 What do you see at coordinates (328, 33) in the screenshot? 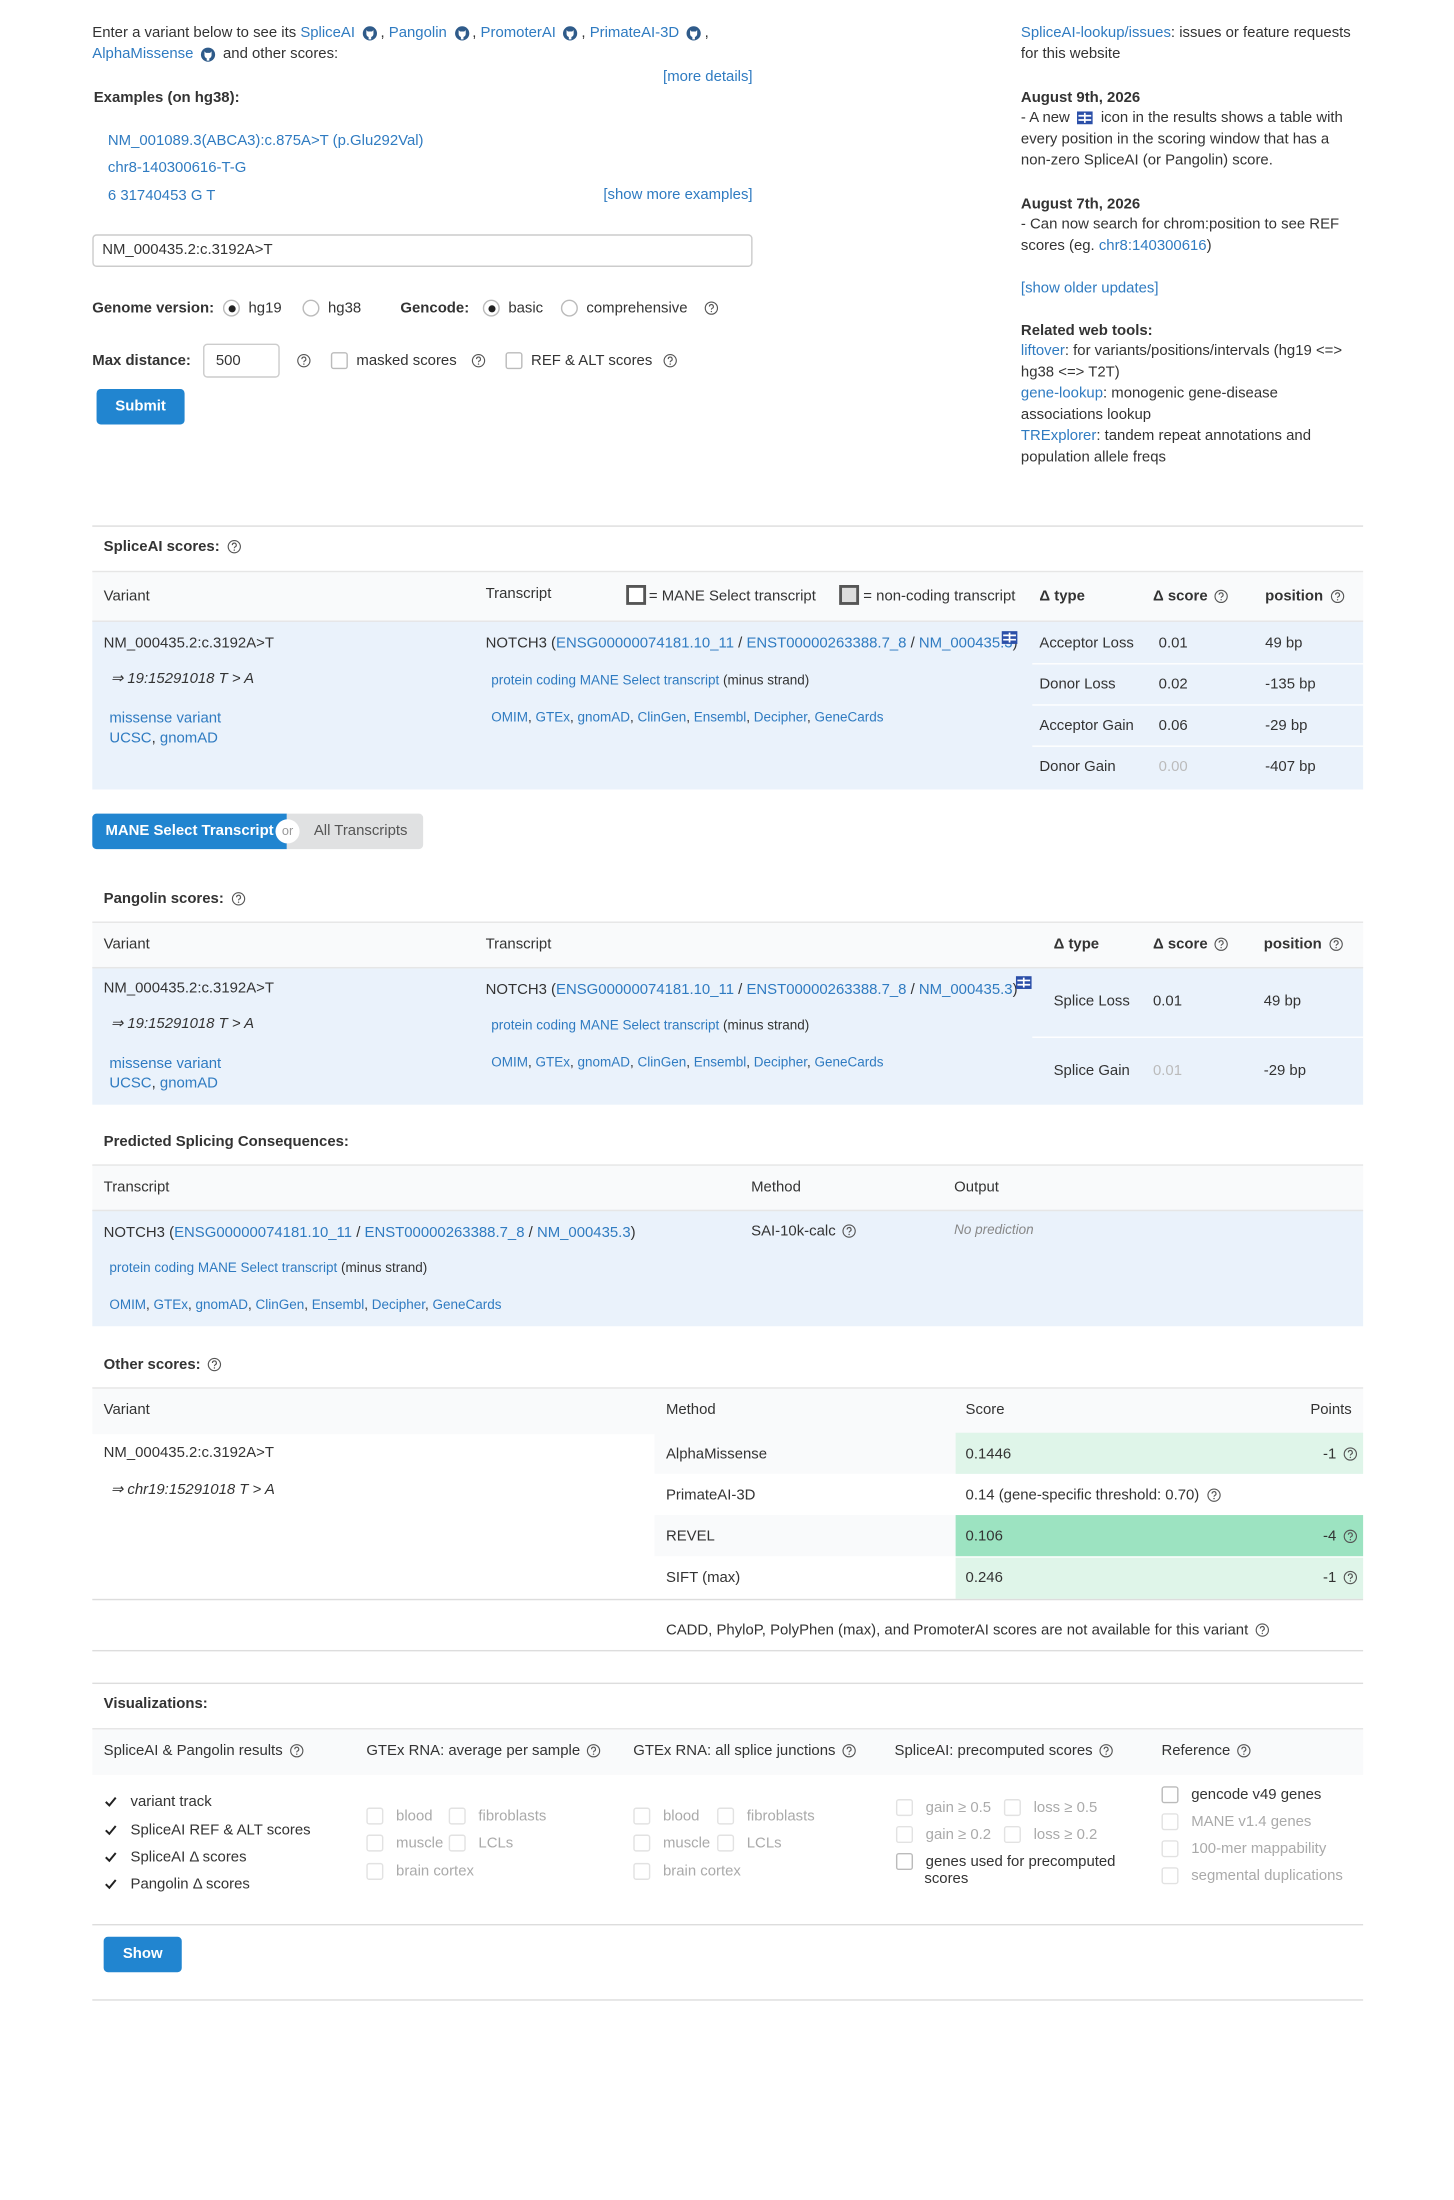
I see `link: SpliceAI` at bounding box center [328, 33].